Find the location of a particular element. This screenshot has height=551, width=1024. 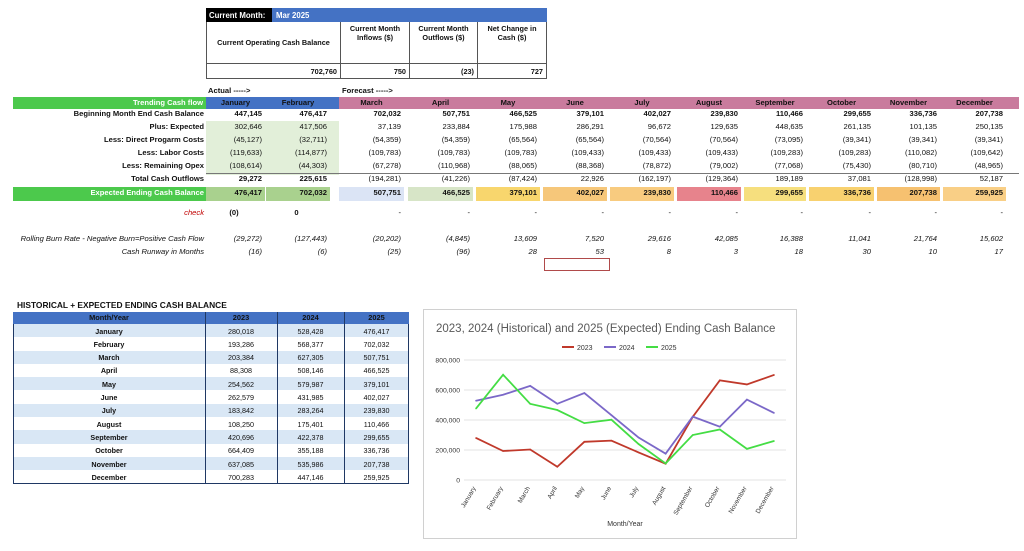

hist-value-cell: 254,562 is located at coordinates (241, 384).